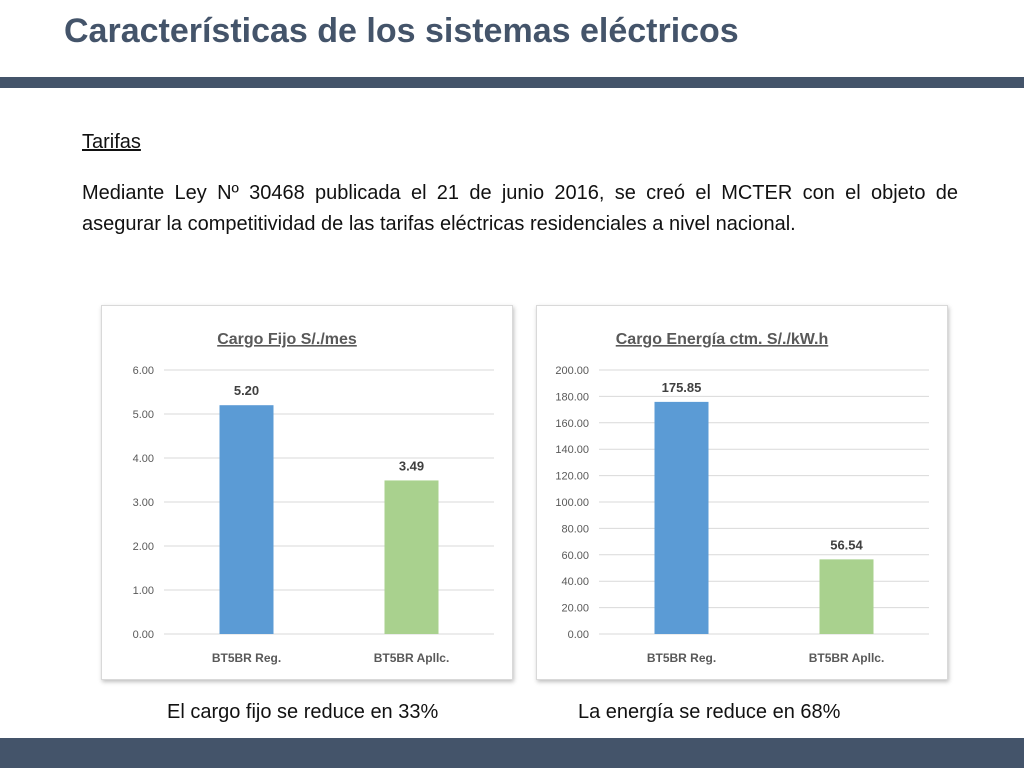 Image resolution: width=1024 pixels, height=768 pixels. What do you see at coordinates (143, 415) in the screenshot?
I see `y-tick-label: 5.00` at bounding box center [143, 415].